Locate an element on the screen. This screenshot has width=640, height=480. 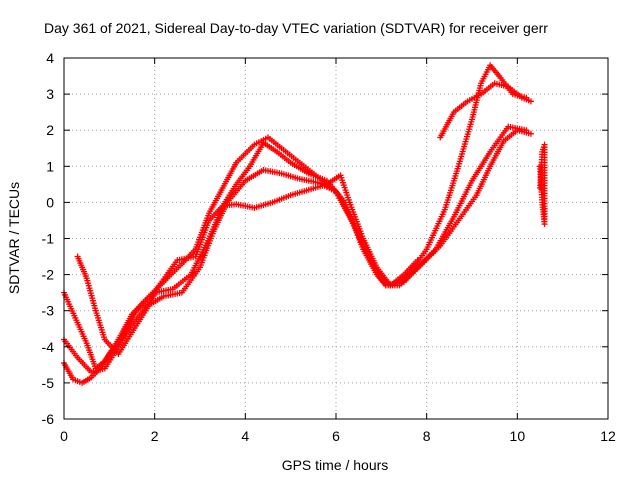
y-tick-label: 4 is located at coordinates (50, 58).